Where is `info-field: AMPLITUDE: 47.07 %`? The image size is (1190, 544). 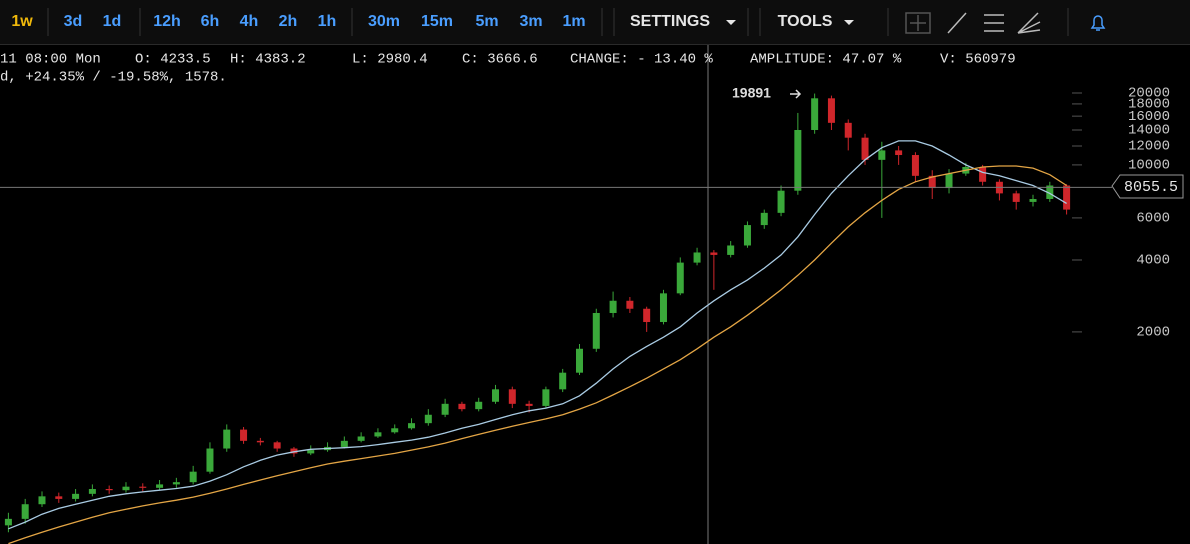
info-field: AMPLITUDE: 47.07 % is located at coordinates (826, 60).